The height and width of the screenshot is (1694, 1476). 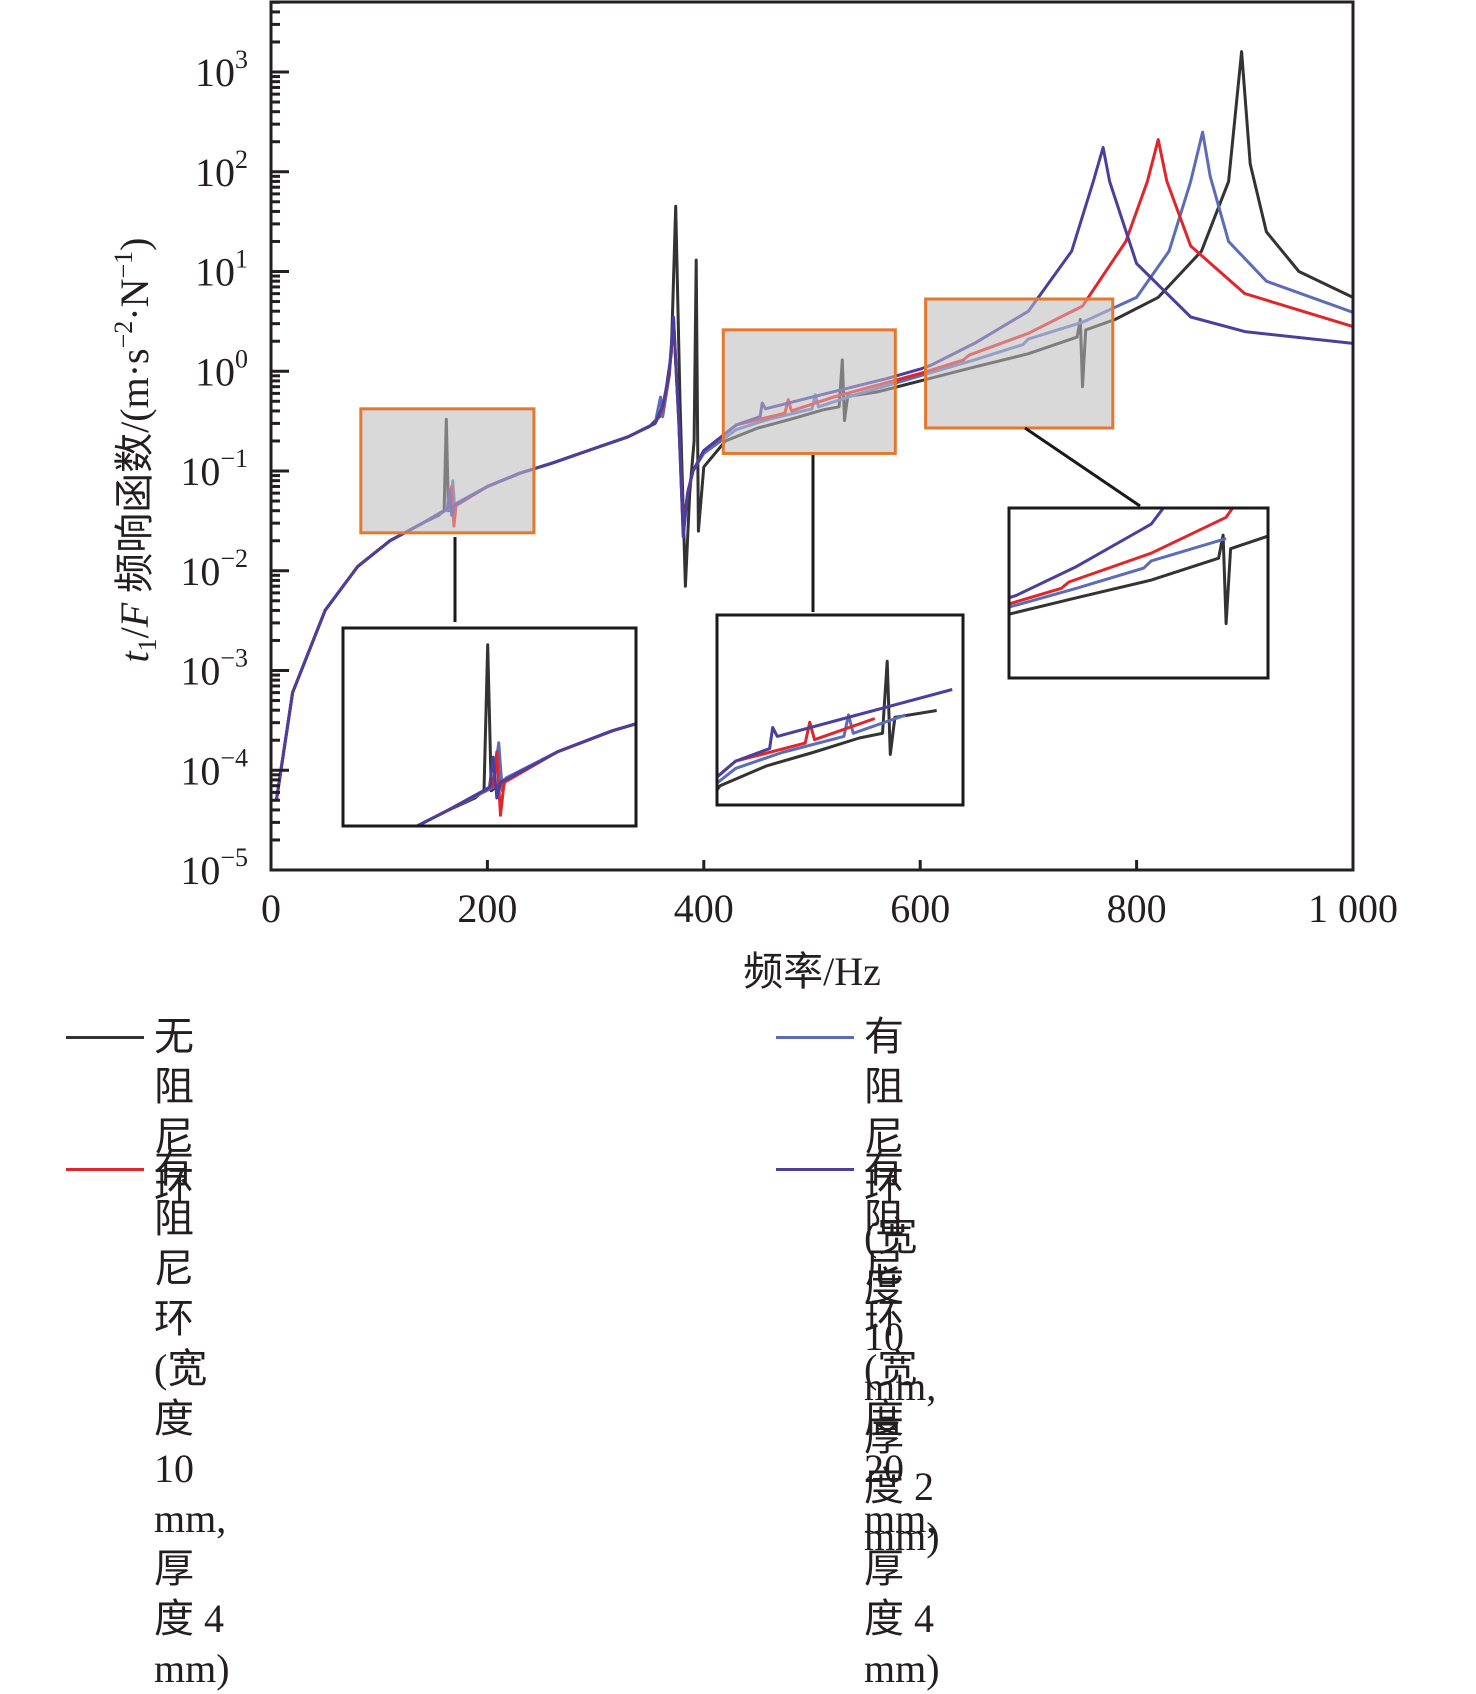 I want to click on inset-background, so click(x=840, y=710).